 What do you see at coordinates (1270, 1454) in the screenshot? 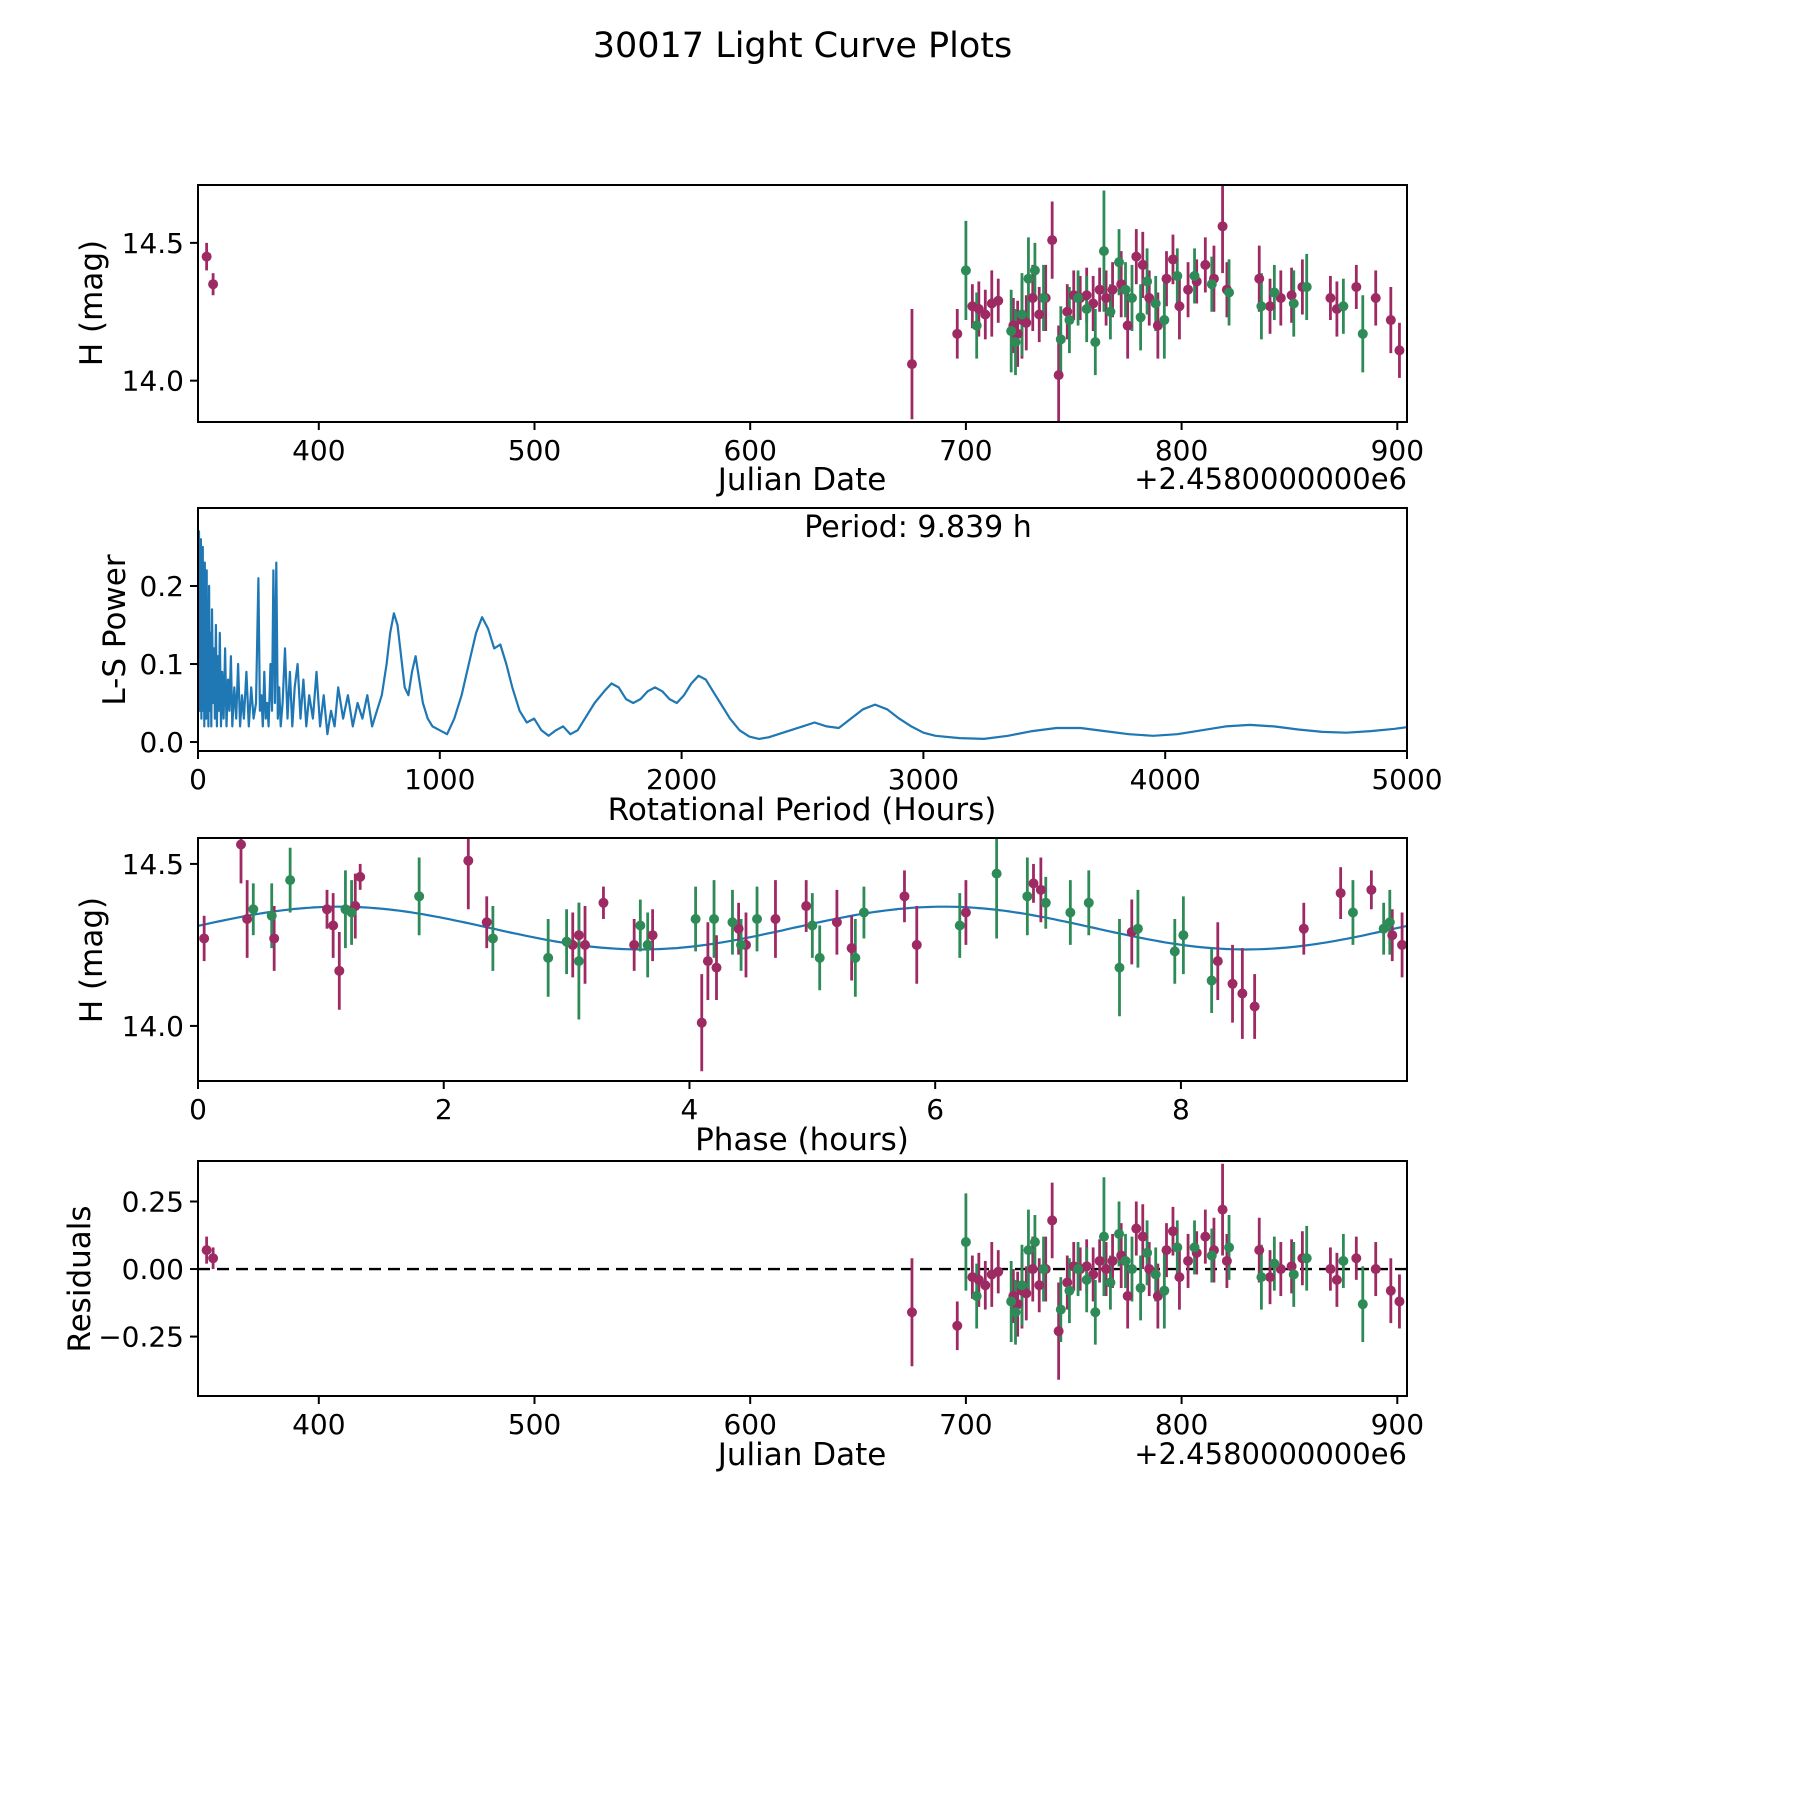
I see `panel4-x-offset: +2.4580000000e6` at bounding box center [1270, 1454].